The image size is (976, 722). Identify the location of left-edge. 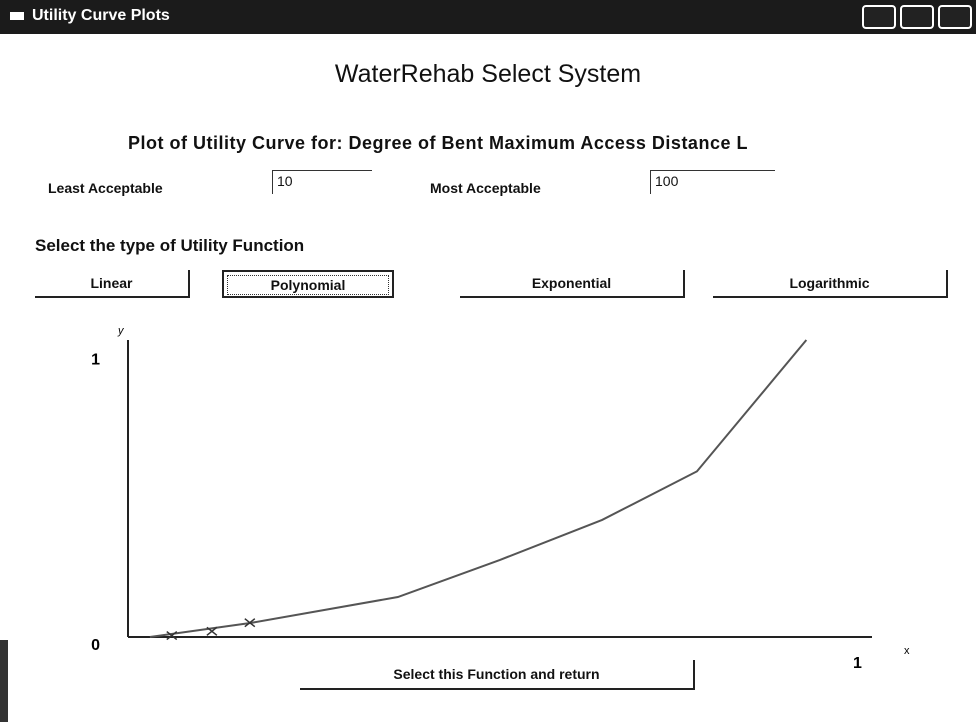
(4, 681).